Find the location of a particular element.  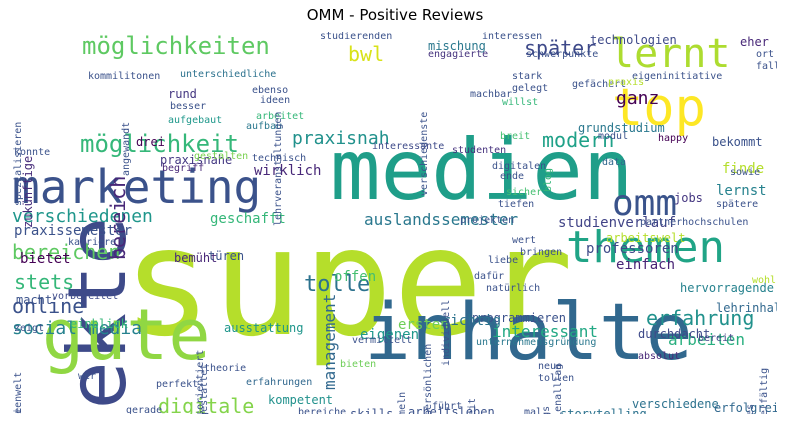

cloud-word: theorie is located at coordinates (225, 368).